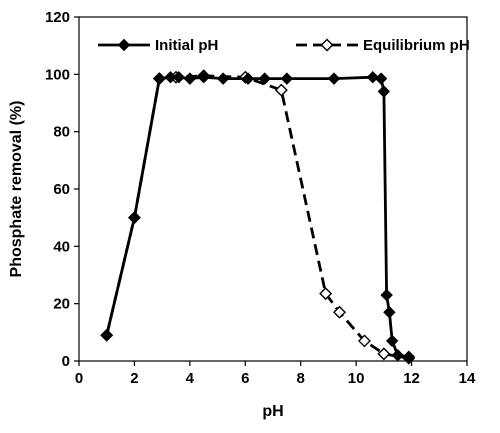 Image resolution: width=500 pixels, height=433 pixels. Describe the element at coordinates (284, 45) in the screenshot. I see `legend: Initial pH Equilibrium pH` at that location.